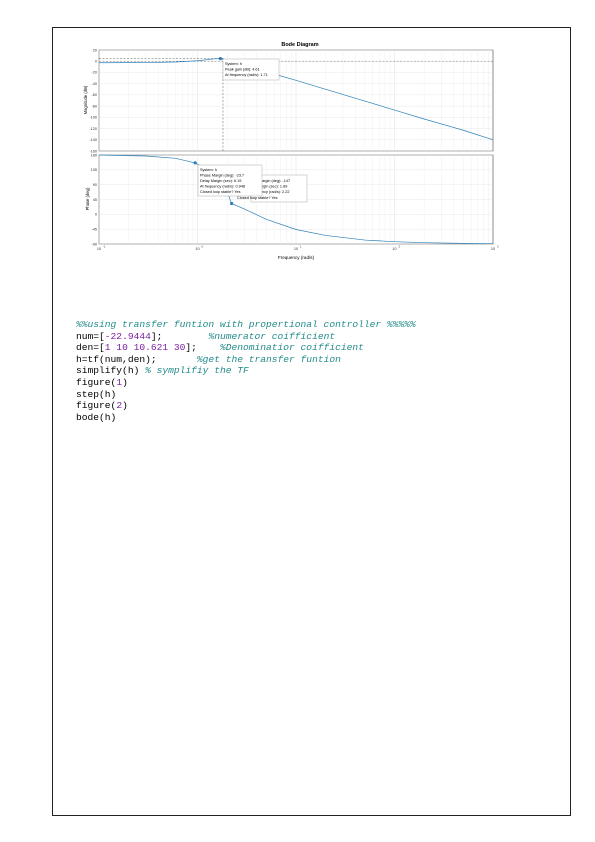 This screenshot has height=842, width=595. What do you see at coordinates (95, 229) in the screenshot?
I see `y-tick-label: -45` at bounding box center [95, 229].